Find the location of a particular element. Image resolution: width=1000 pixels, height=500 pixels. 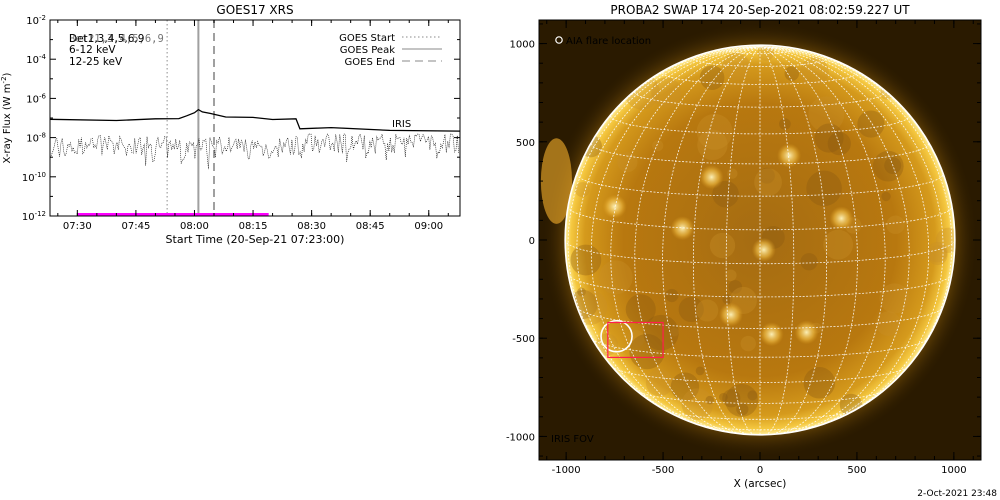

goes-x-tick-label: 07:30 is located at coordinates (77, 226).